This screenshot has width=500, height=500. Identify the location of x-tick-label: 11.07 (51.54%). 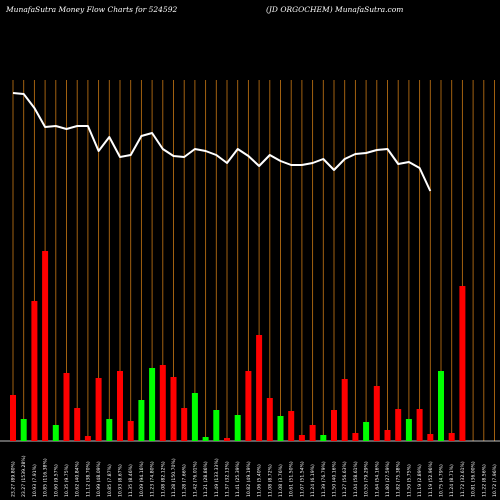
(302, 479).